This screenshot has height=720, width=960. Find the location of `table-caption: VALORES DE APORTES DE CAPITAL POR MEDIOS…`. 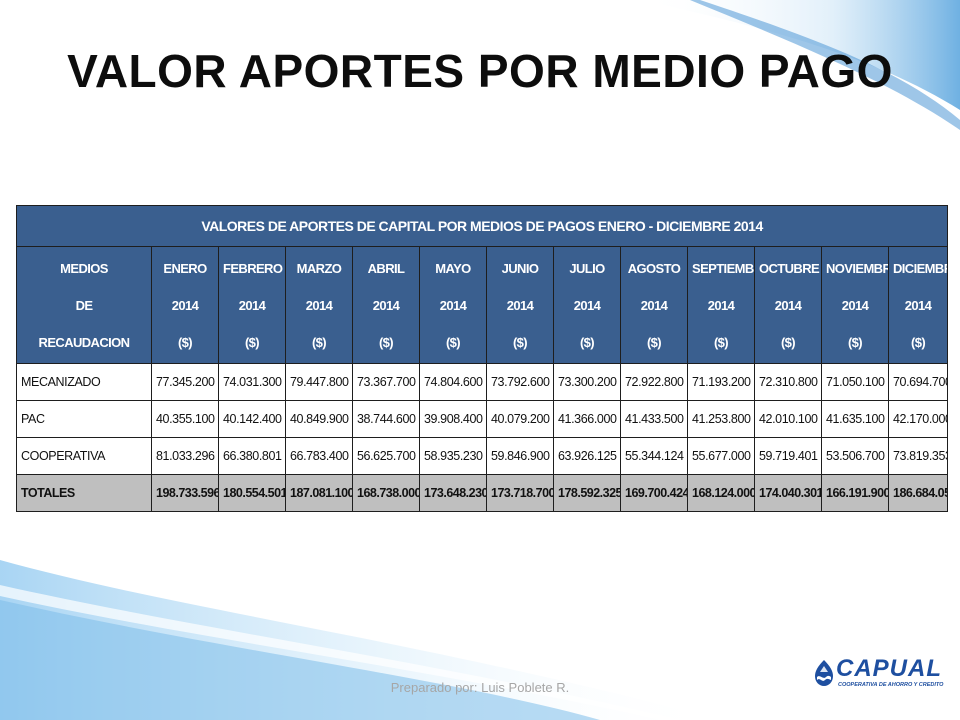

table-caption: VALORES DE APORTES DE CAPITAL POR MEDIOS… is located at coordinates (482, 226).